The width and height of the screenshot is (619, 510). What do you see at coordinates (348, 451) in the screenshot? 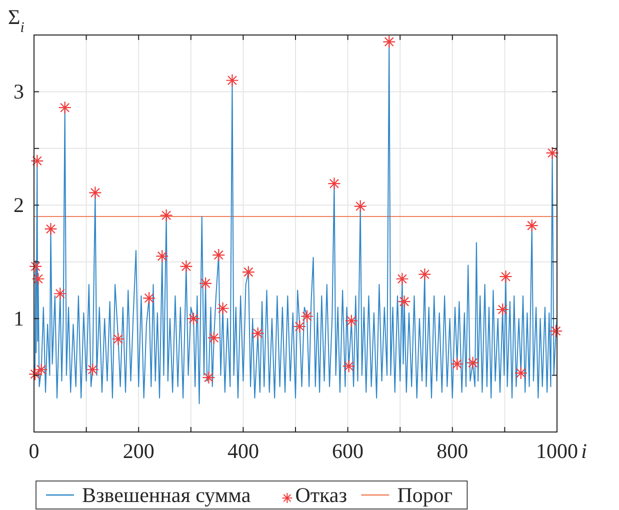
I see `x-tick-label: 600` at bounding box center [348, 451].